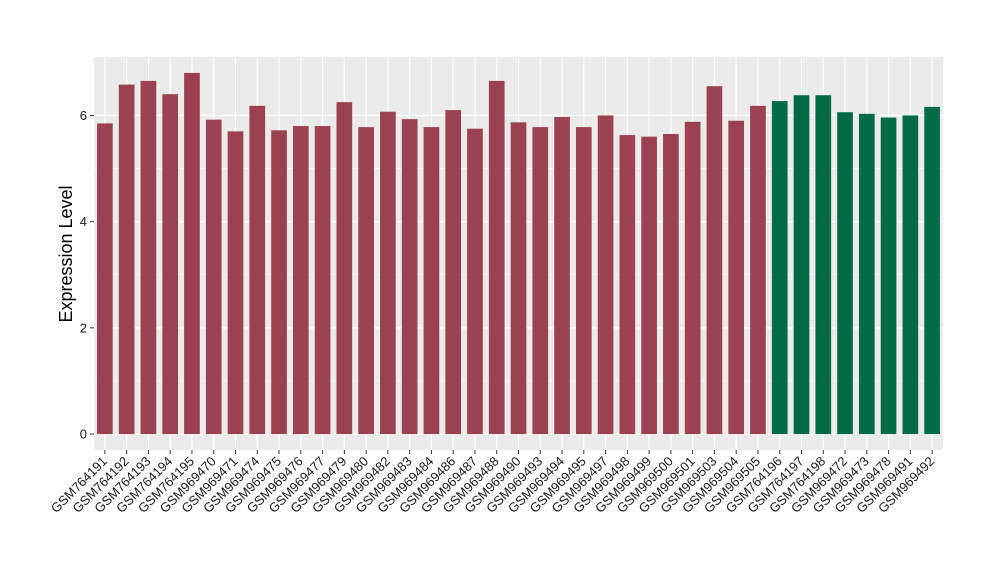 This screenshot has height=580, width=1000. What do you see at coordinates (83, 221) in the screenshot?
I see `y-tick-label: 4` at bounding box center [83, 221].